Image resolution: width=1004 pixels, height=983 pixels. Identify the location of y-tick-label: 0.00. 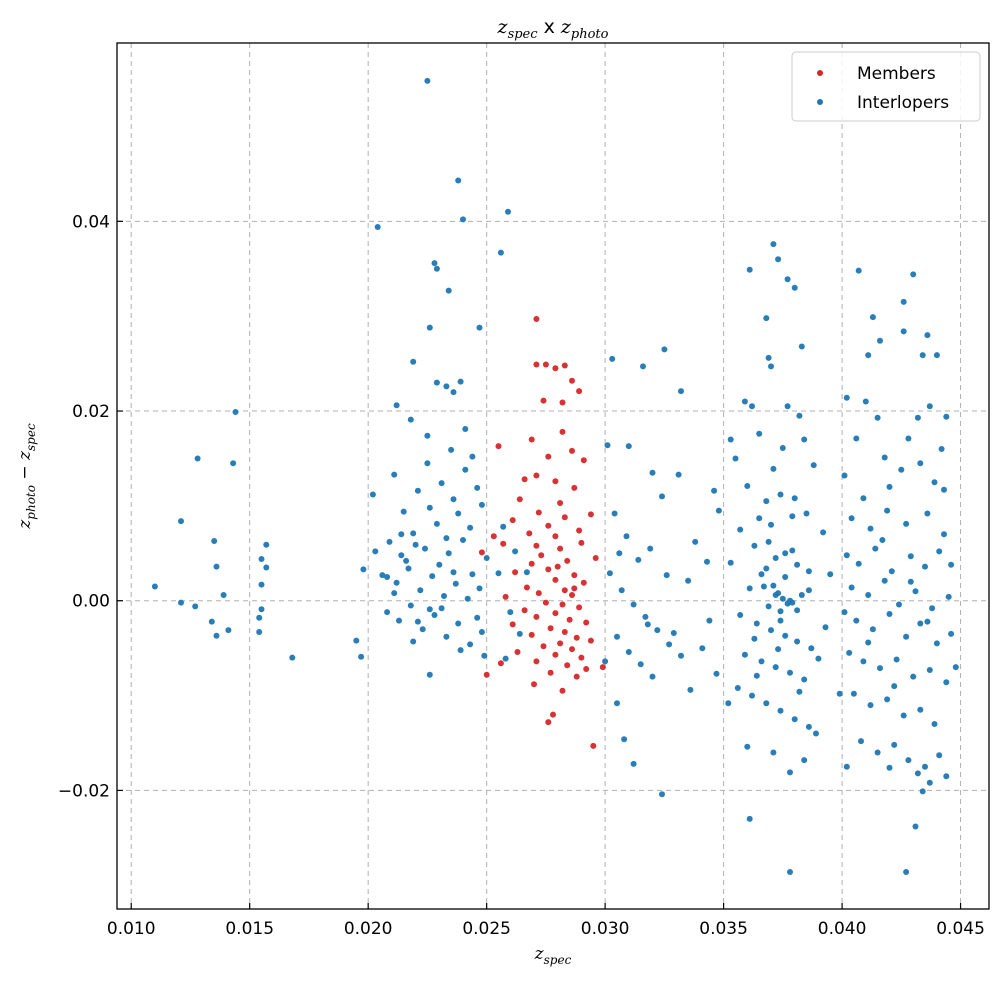
(91, 602).